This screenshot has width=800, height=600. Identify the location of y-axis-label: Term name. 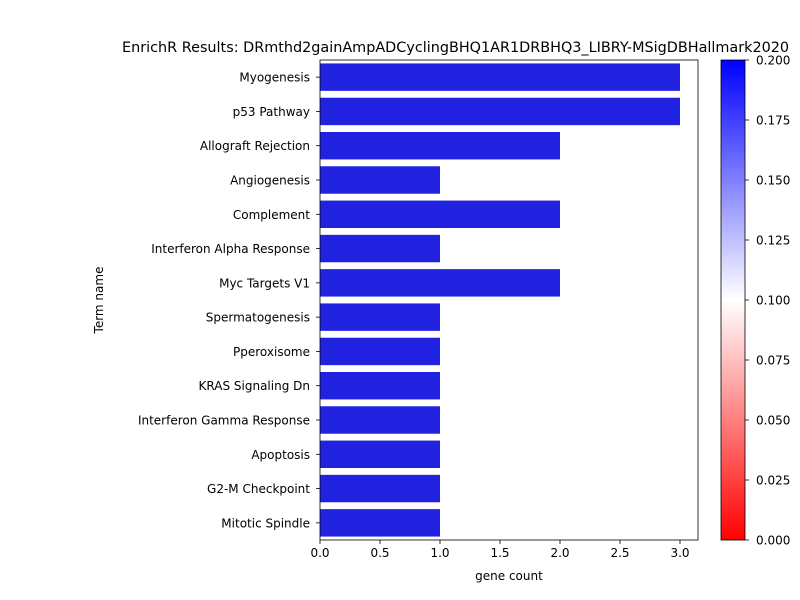
(99, 301).